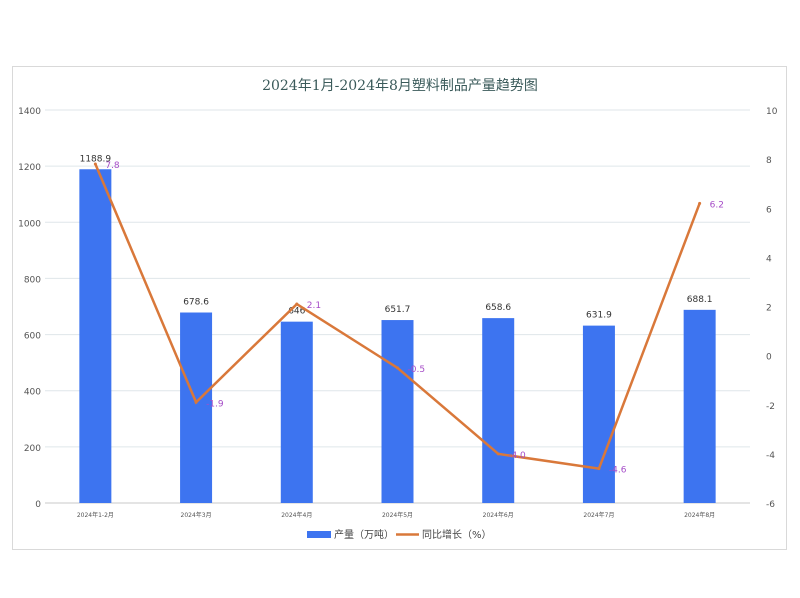 Image resolution: width=800 pixels, height=598 pixels. I want to click on bar-data-label: 646, so click(296, 312).